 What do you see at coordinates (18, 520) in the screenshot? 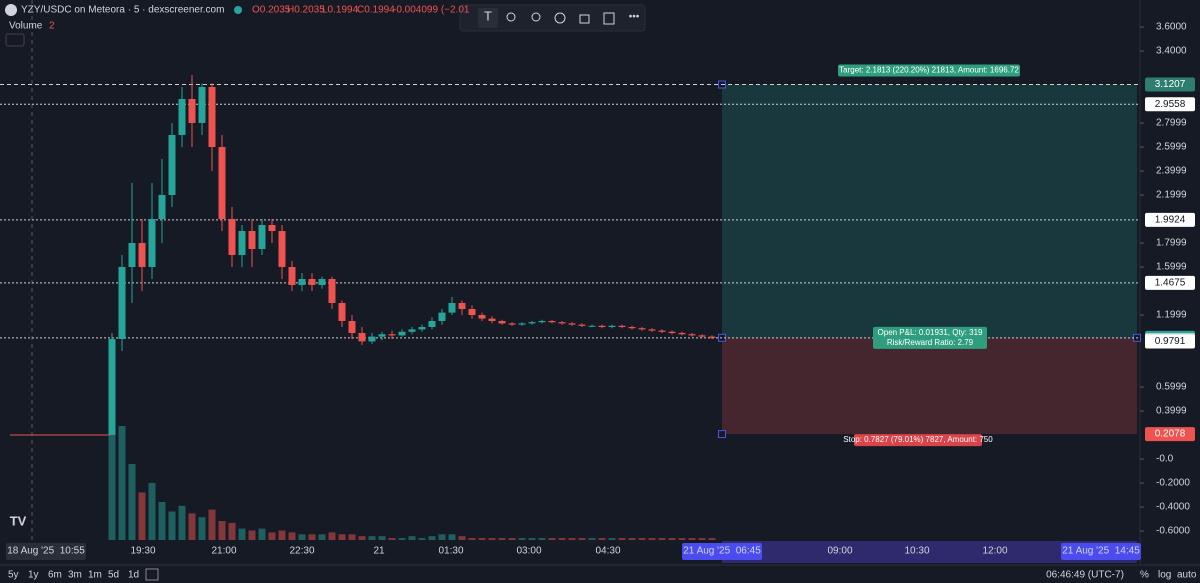
I see `logo: TV` at bounding box center [18, 520].